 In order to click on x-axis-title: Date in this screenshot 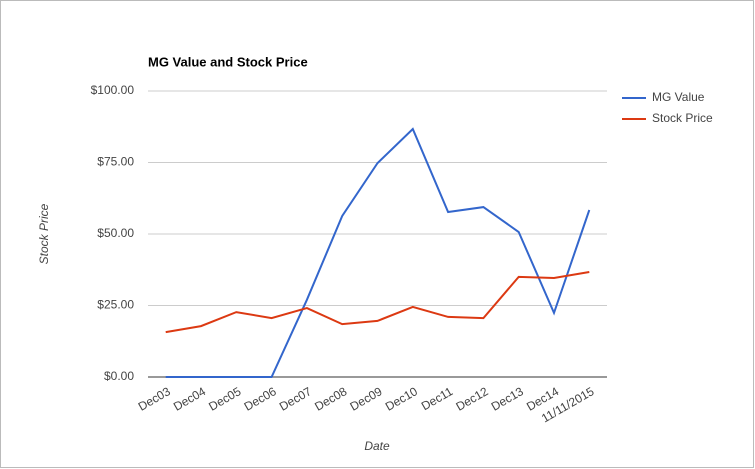, I will do `click(377, 446)`.